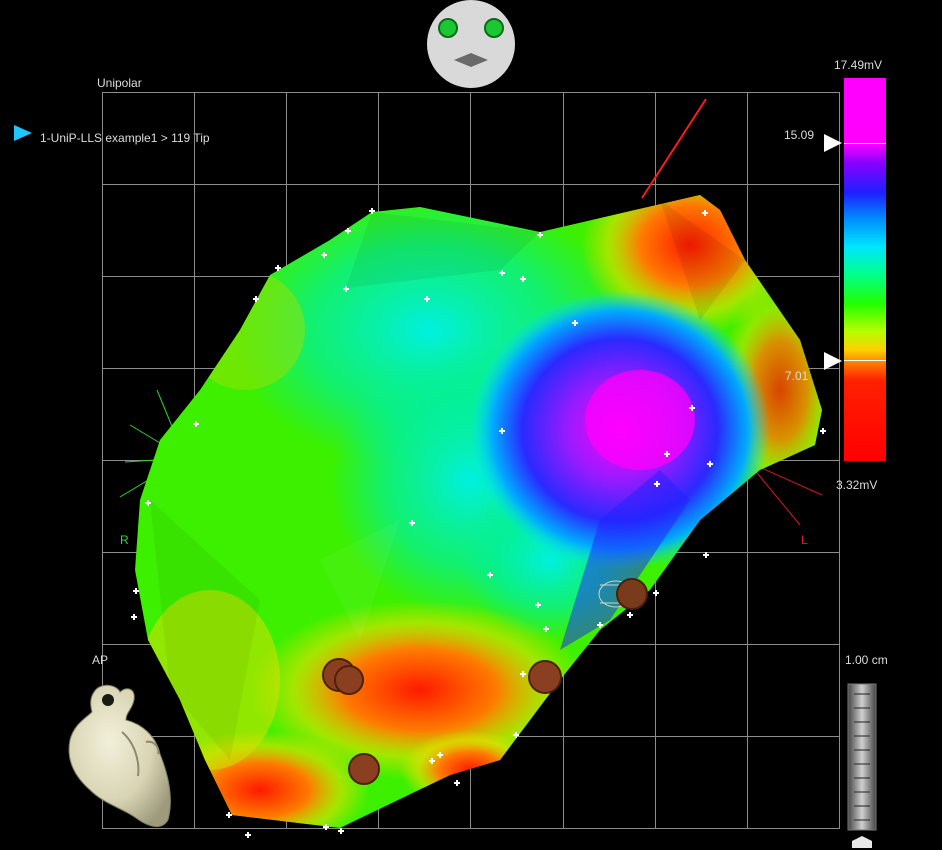  Describe the element at coordinates (674, 148) in the screenshot. I see `catheter-shaft-line` at that location.